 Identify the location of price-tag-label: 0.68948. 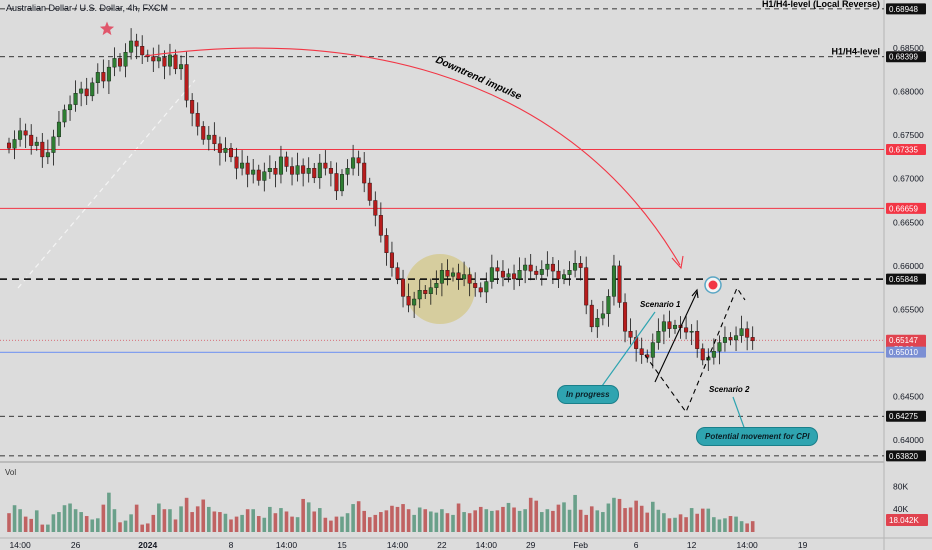
(903, 9).